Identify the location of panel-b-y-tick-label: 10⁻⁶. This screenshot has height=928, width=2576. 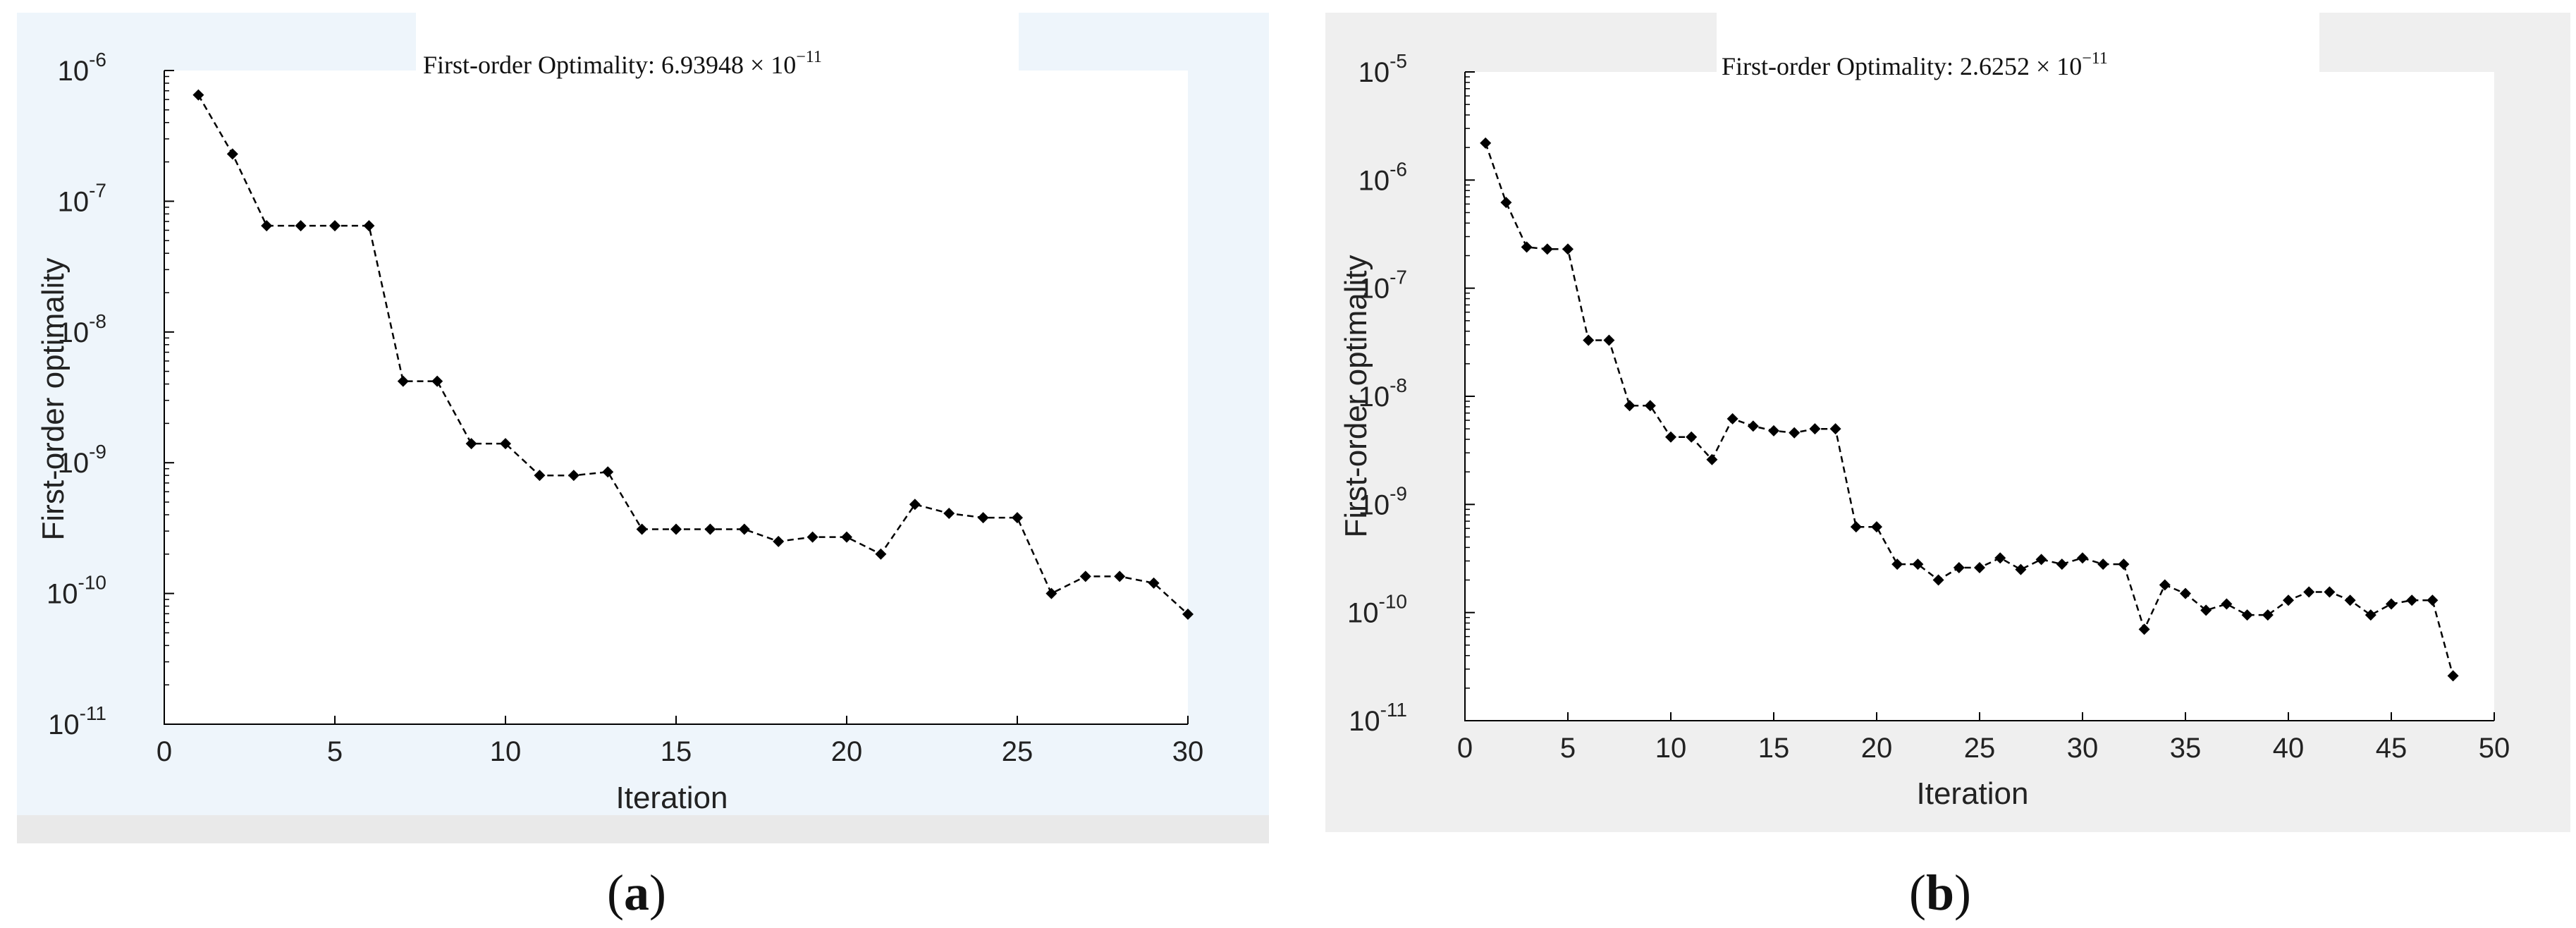
(1382, 177).